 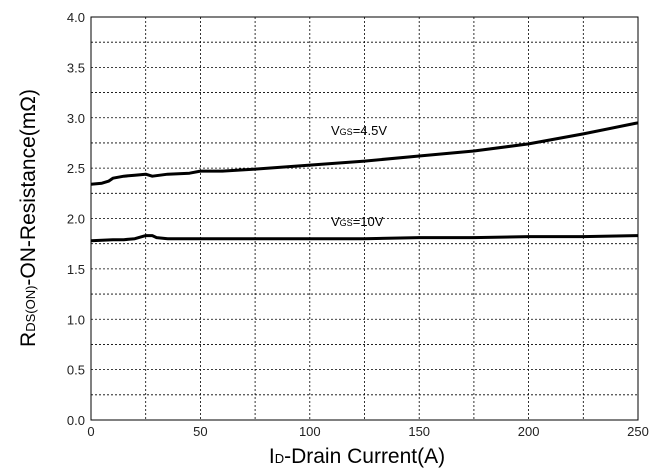 I want to click on y-tick-labels: 0.0 0.5 1.0 1.5 2.0 2.5 3.0 3.5 4.0, so click(x=76, y=219).